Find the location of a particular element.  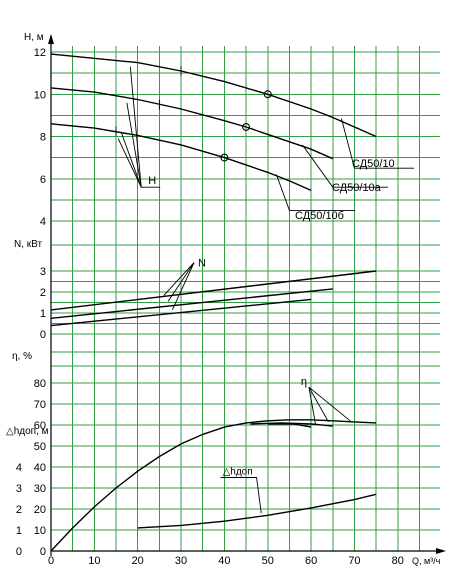

series-label: СД50/10а is located at coordinates (357, 188).